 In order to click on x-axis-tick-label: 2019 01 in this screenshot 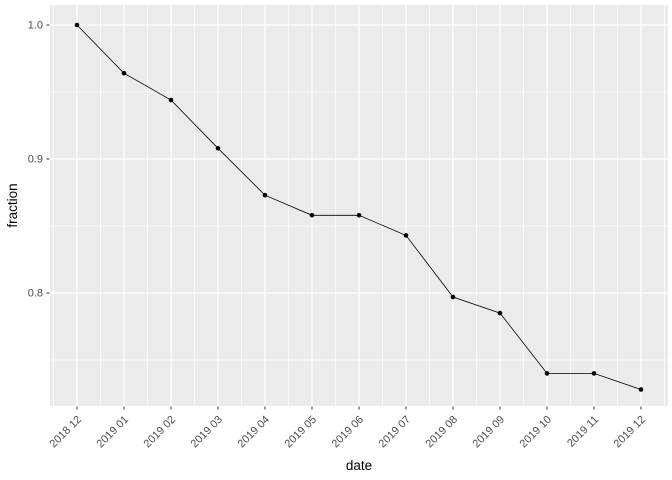, I will do `click(113, 432)`.